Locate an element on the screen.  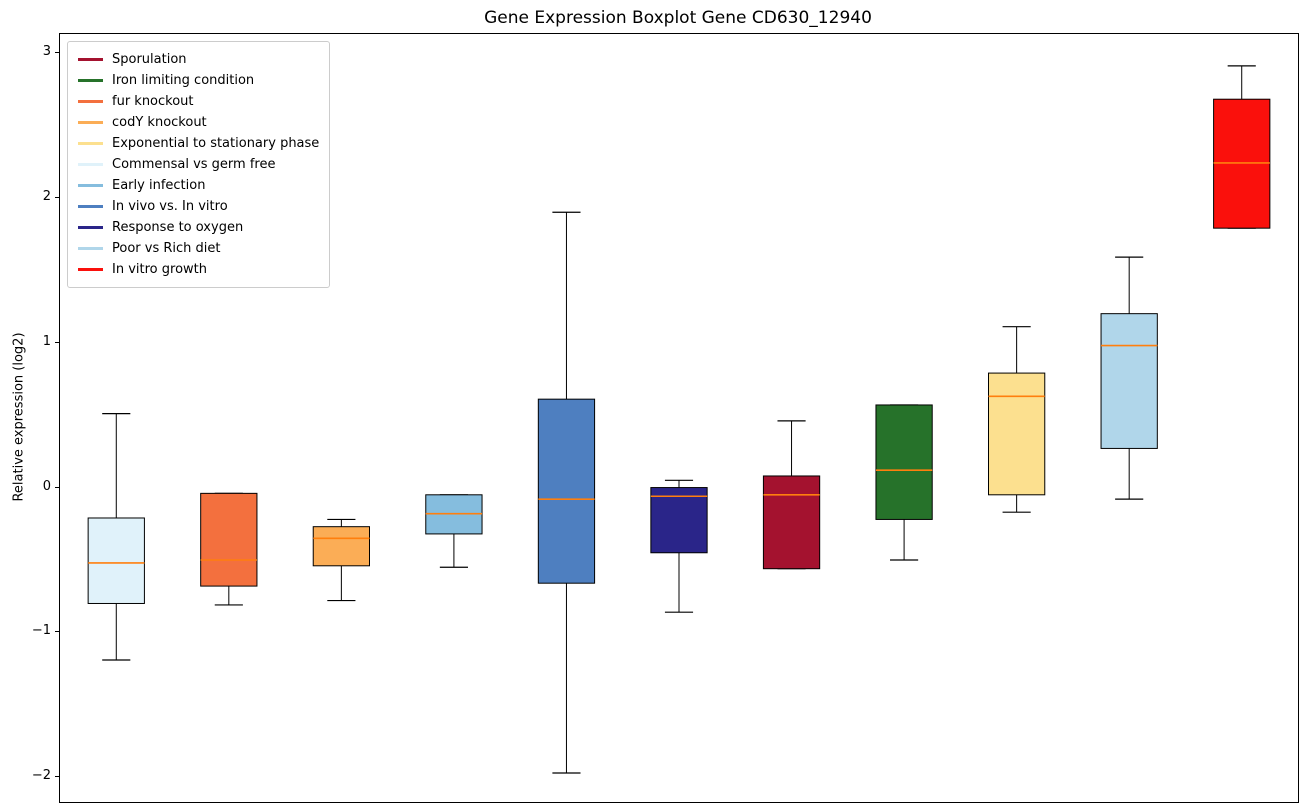
legend-label: fur knockout is located at coordinates (153, 101).